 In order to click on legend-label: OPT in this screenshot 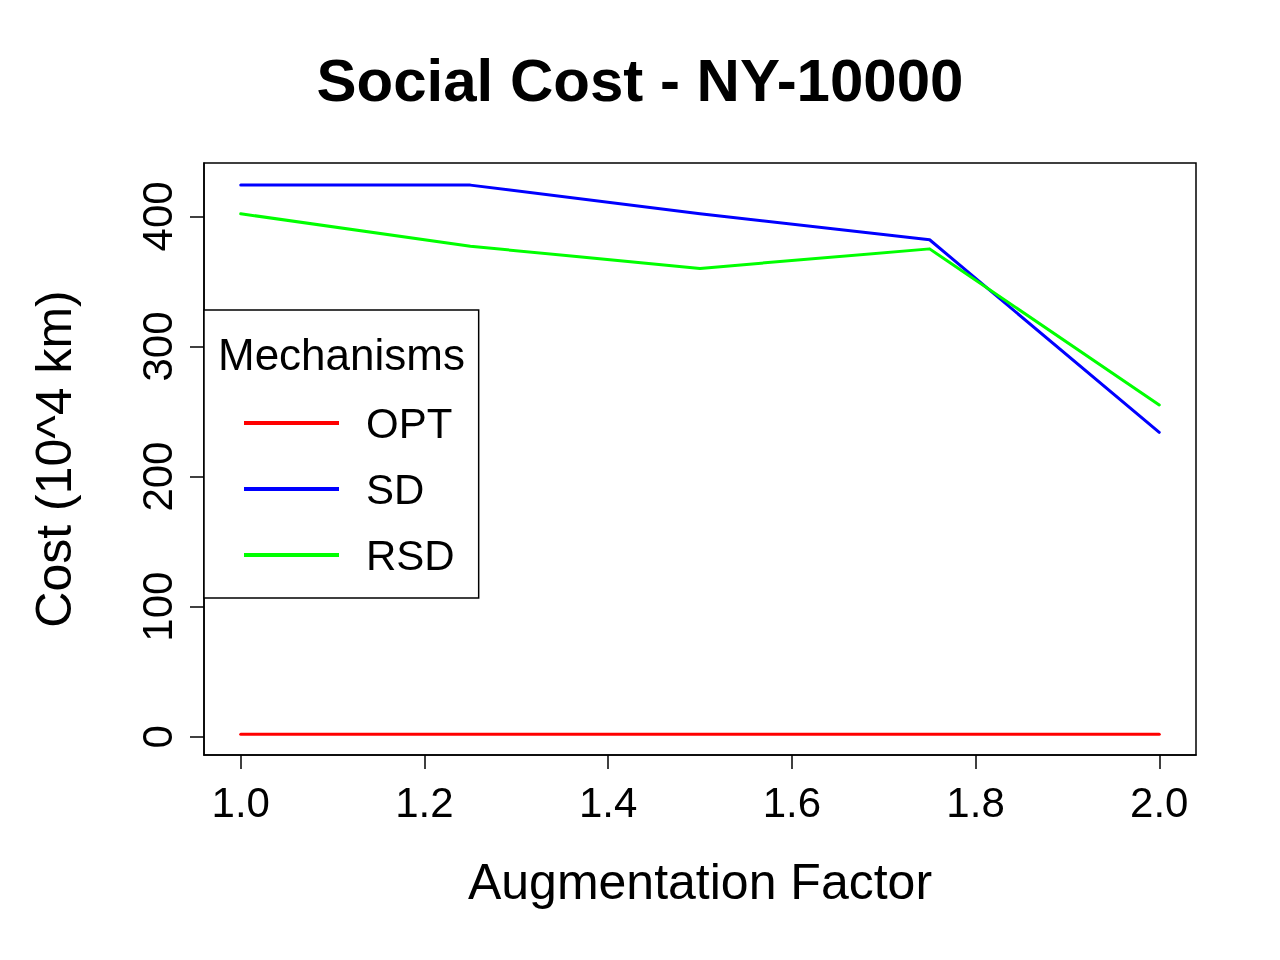, I will do `click(409, 423)`.